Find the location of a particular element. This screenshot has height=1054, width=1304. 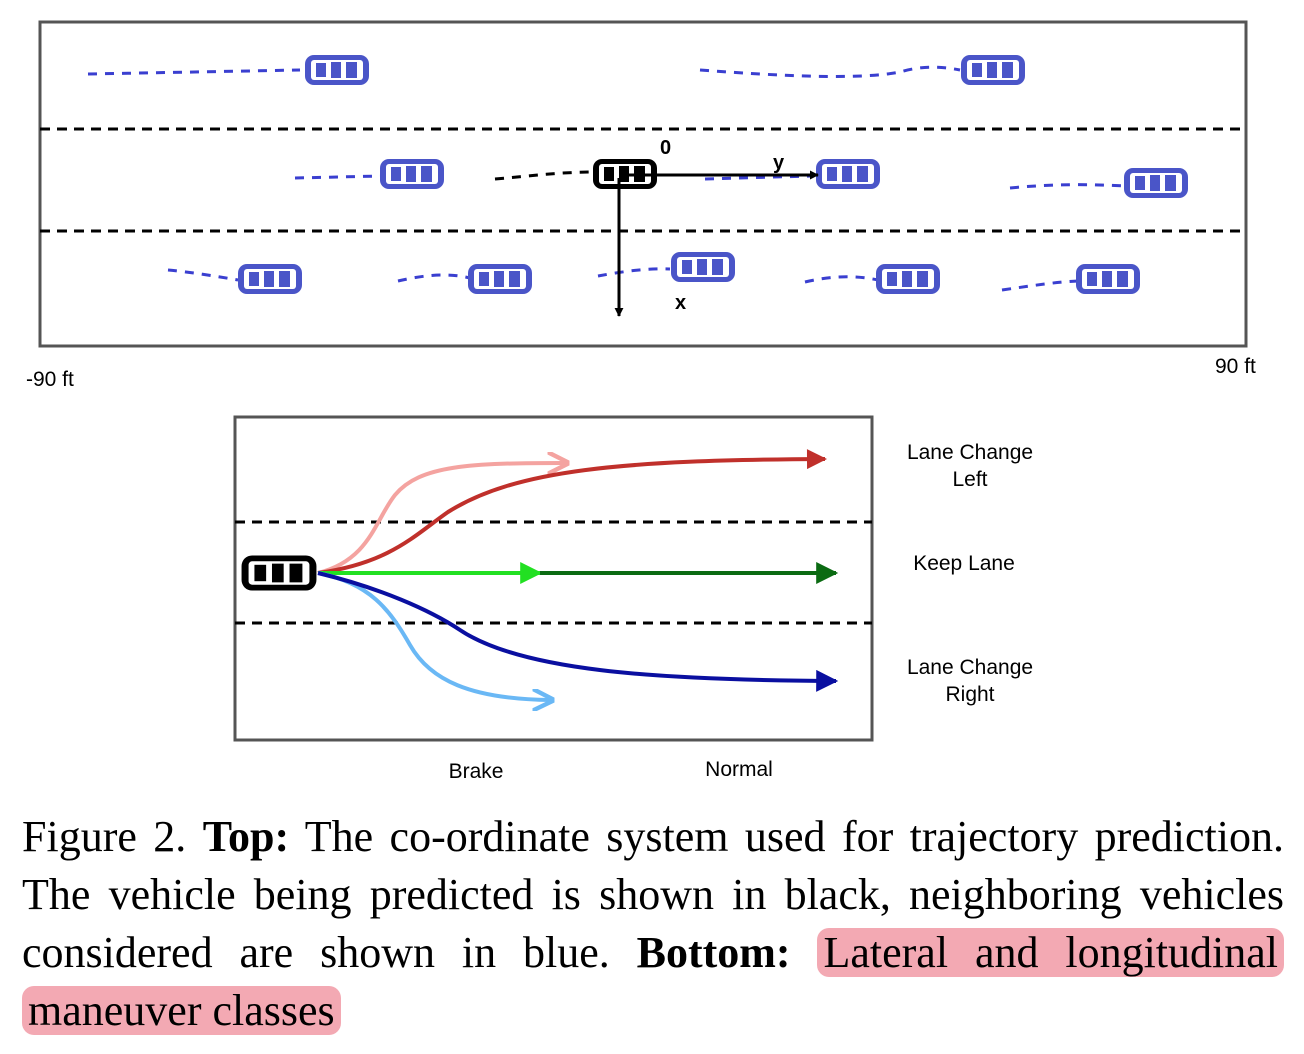

lane-change-right-label: Lane Change is located at coordinates (970, 667).